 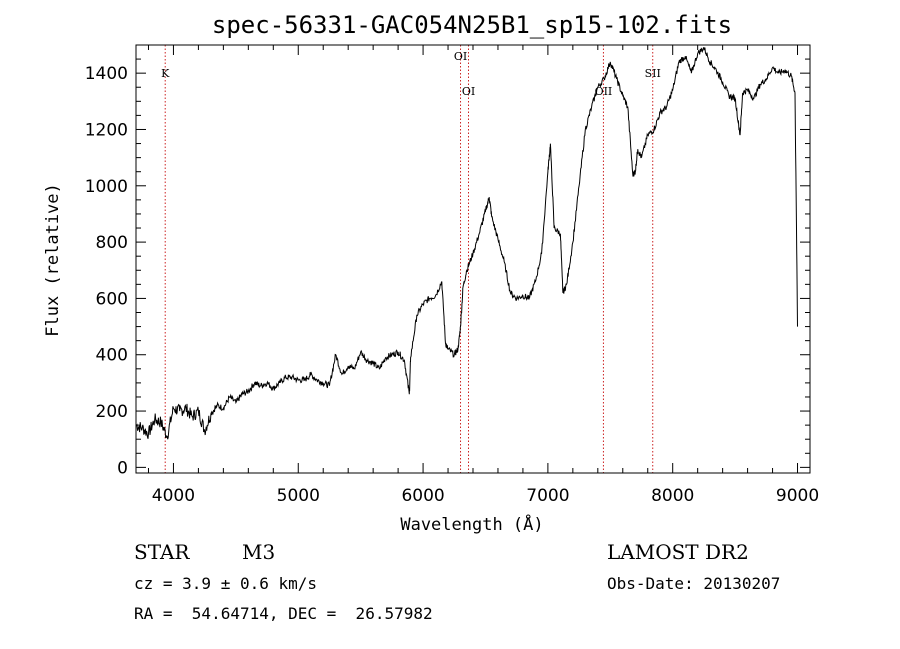 What do you see at coordinates (226, 583) in the screenshot?
I see `redshift-text: cz = 3.9 ± 0.6 km/s` at bounding box center [226, 583].